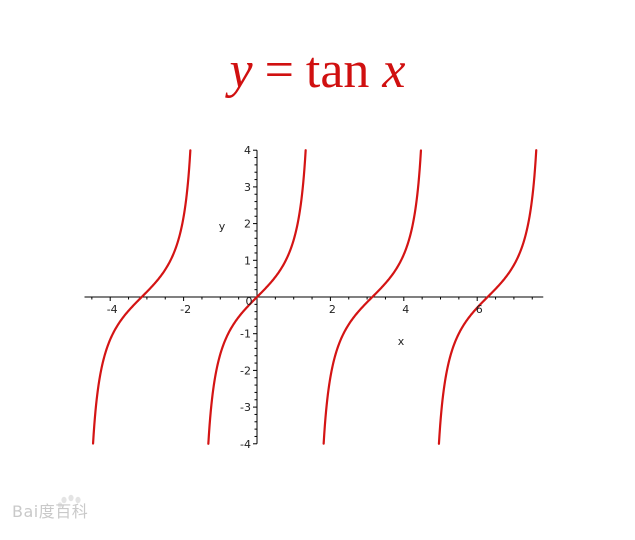  I want to click on x-tick-label: -2, so click(185, 309).